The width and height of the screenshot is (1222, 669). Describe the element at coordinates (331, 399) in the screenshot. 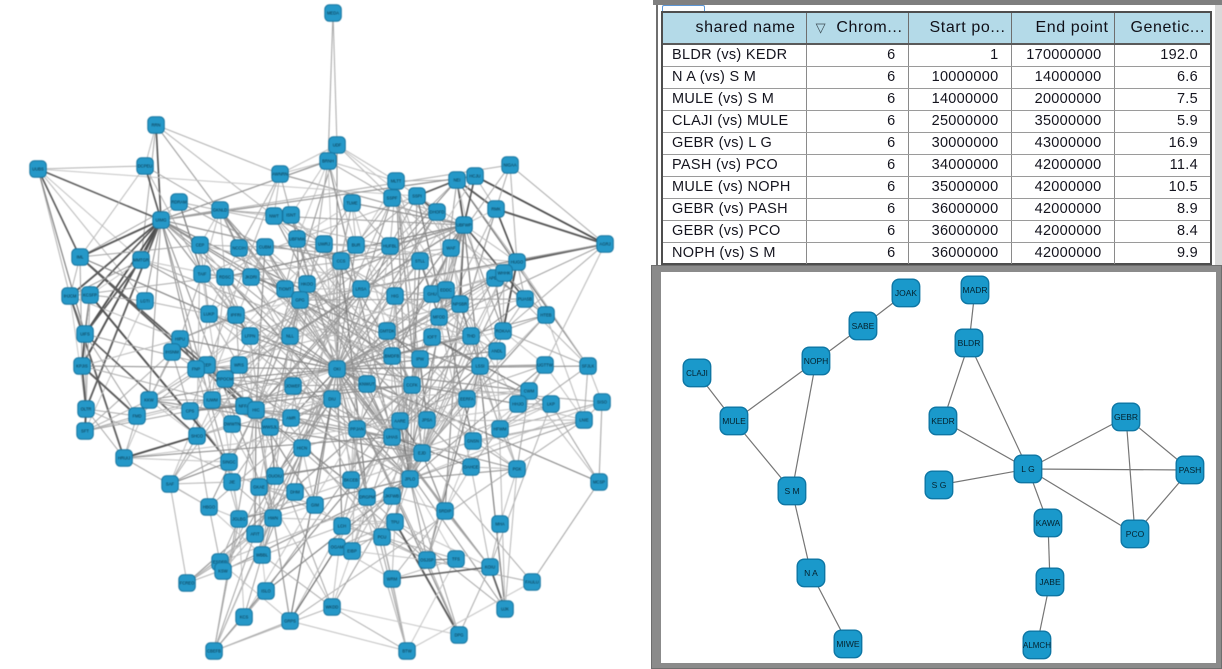

I see `svg-text: DIU` at that location.